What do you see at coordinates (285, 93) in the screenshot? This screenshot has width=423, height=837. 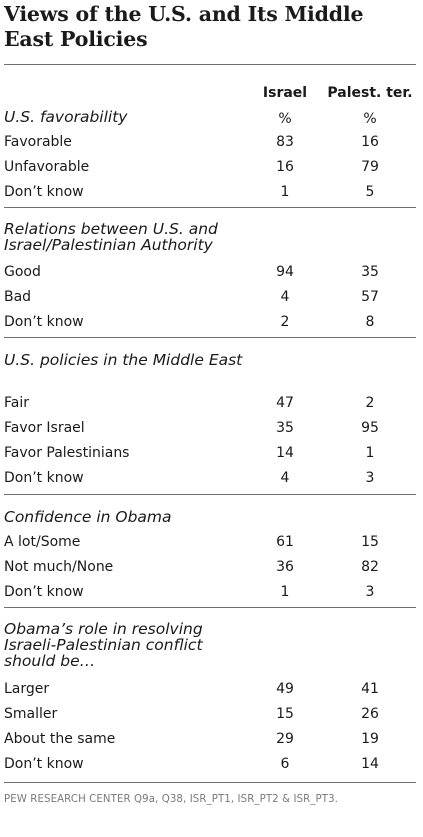 I see `column-header-israel: Israel` at bounding box center [285, 93].